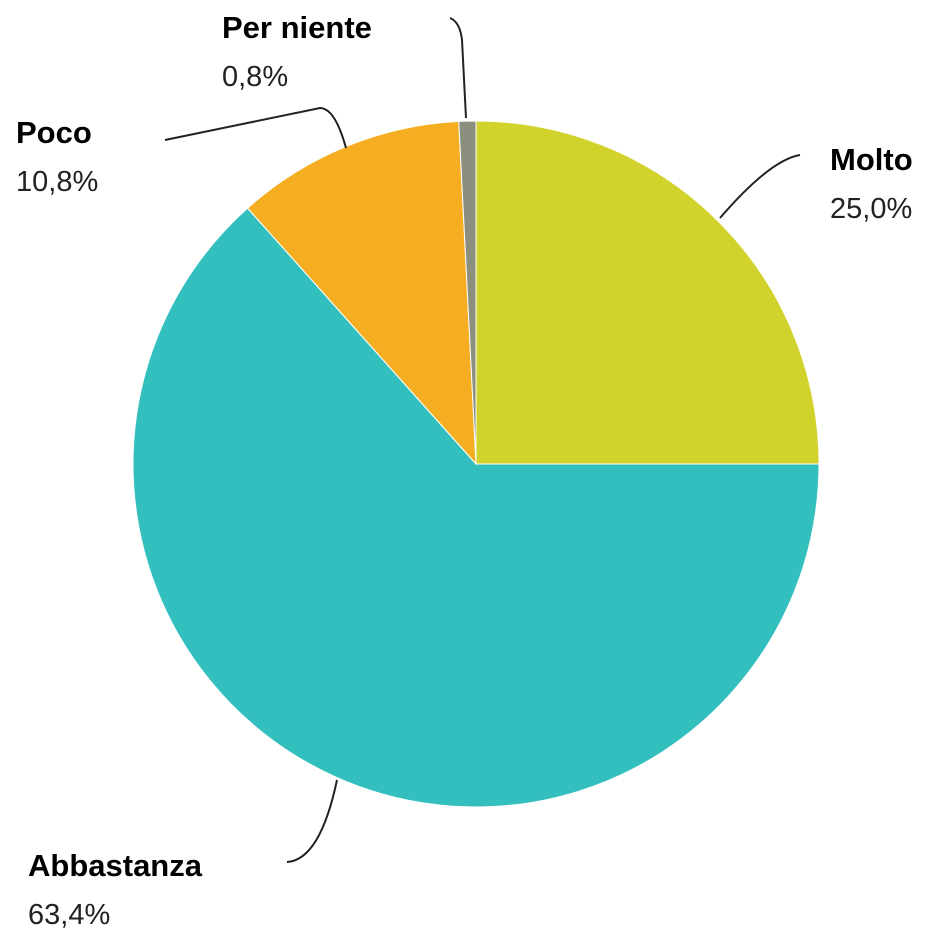 The image size is (949, 930). What do you see at coordinates (69, 914) in the screenshot?
I see `slice-value: 63,4%` at bounding box center [69, 914].